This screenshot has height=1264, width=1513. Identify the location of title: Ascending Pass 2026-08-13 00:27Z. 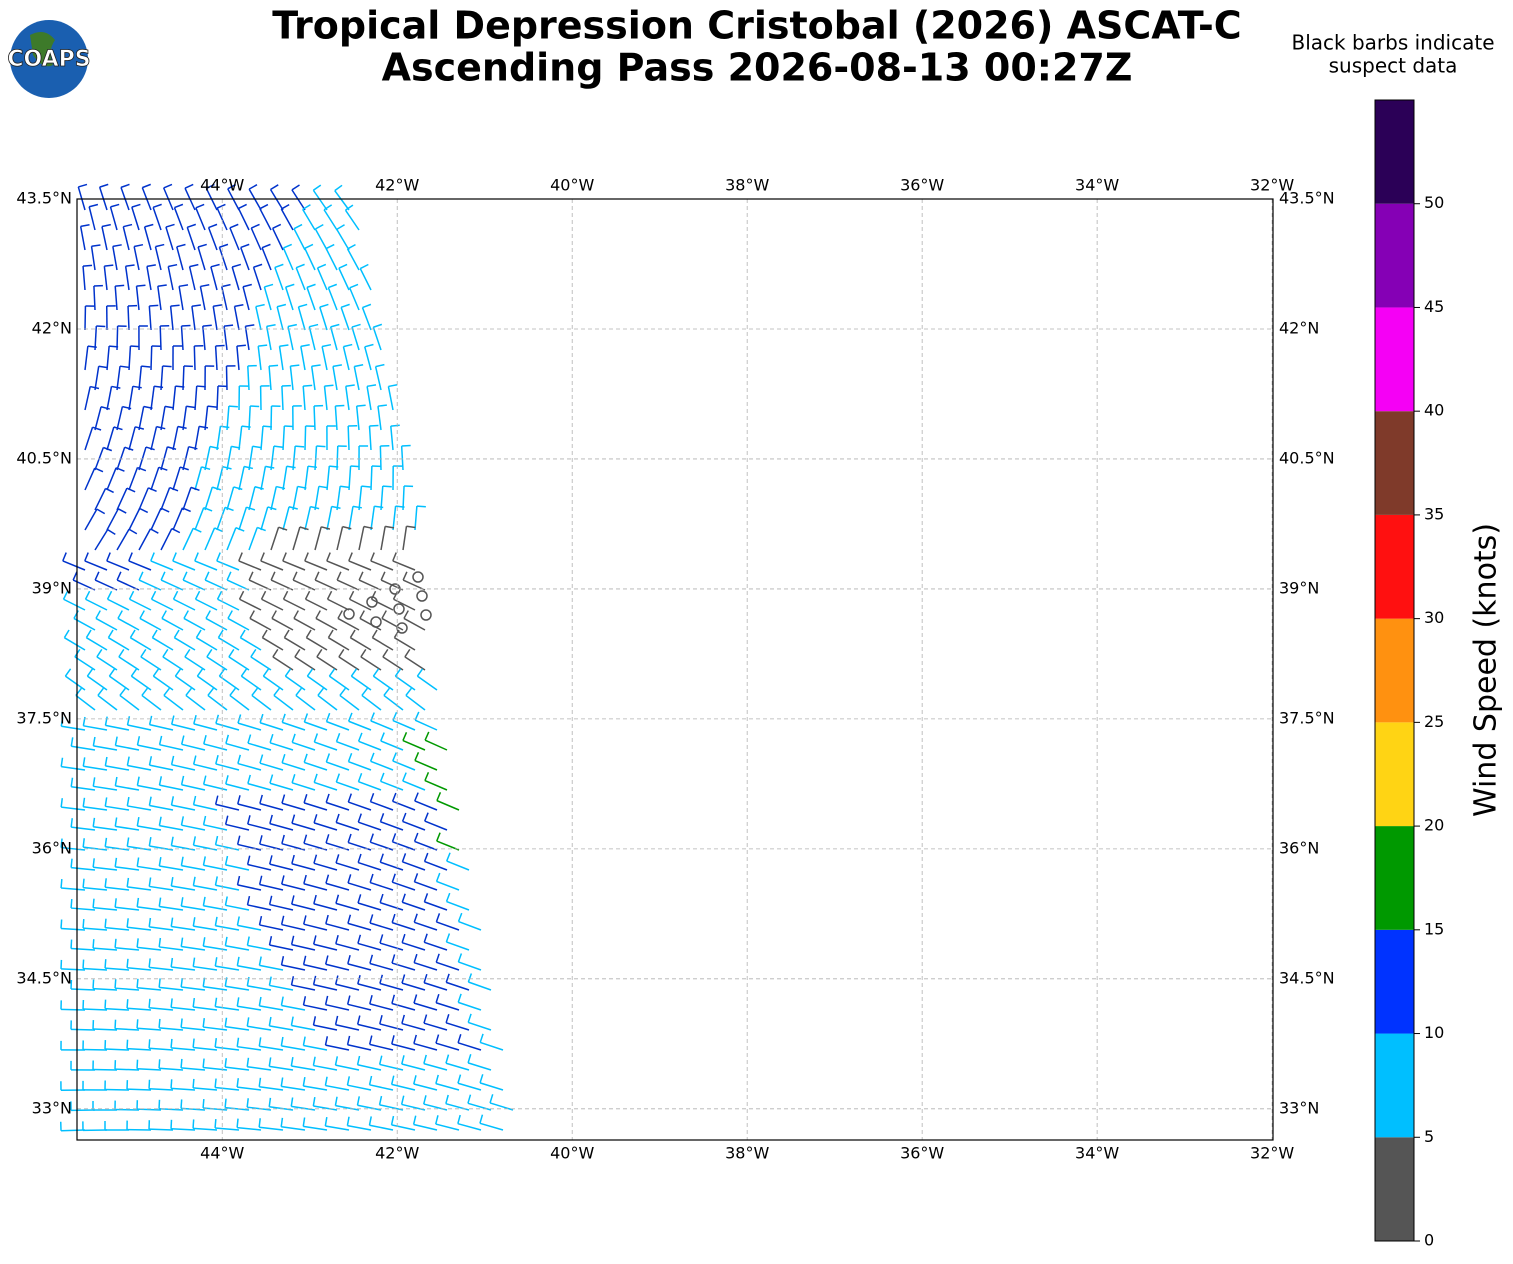
(757, 68).